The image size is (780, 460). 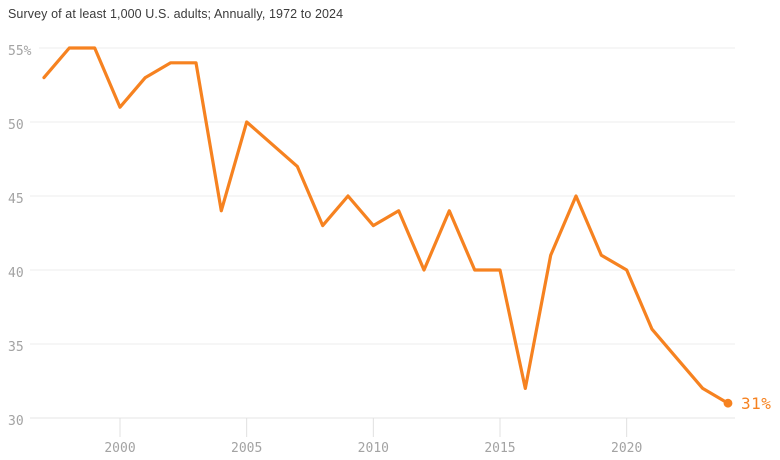 I want to click on y-tick-label-45: 45, so click(x=16, y=199).